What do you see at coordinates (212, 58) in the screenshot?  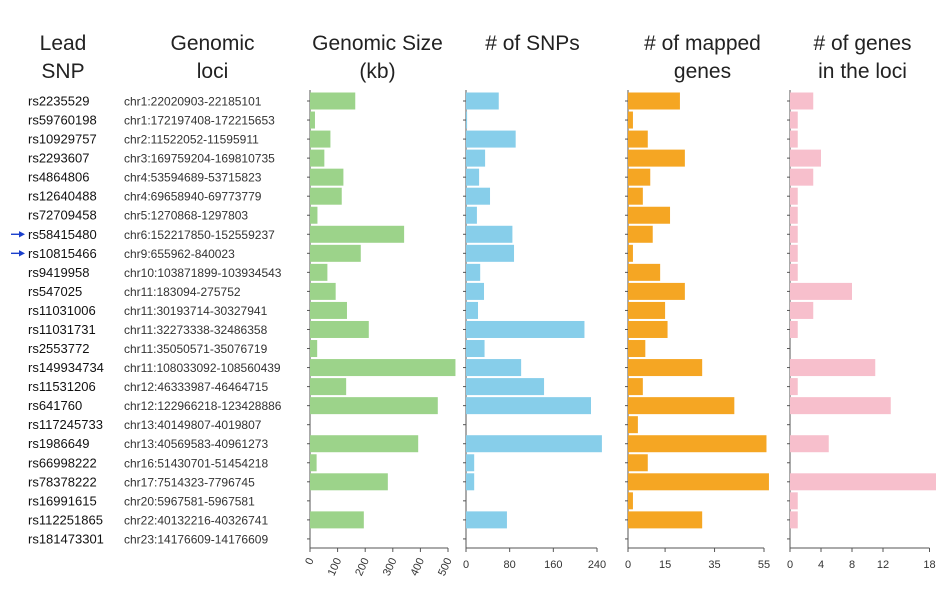 I see `genomic-loci-header: Genomic loci` at bounding box center [212, 58].